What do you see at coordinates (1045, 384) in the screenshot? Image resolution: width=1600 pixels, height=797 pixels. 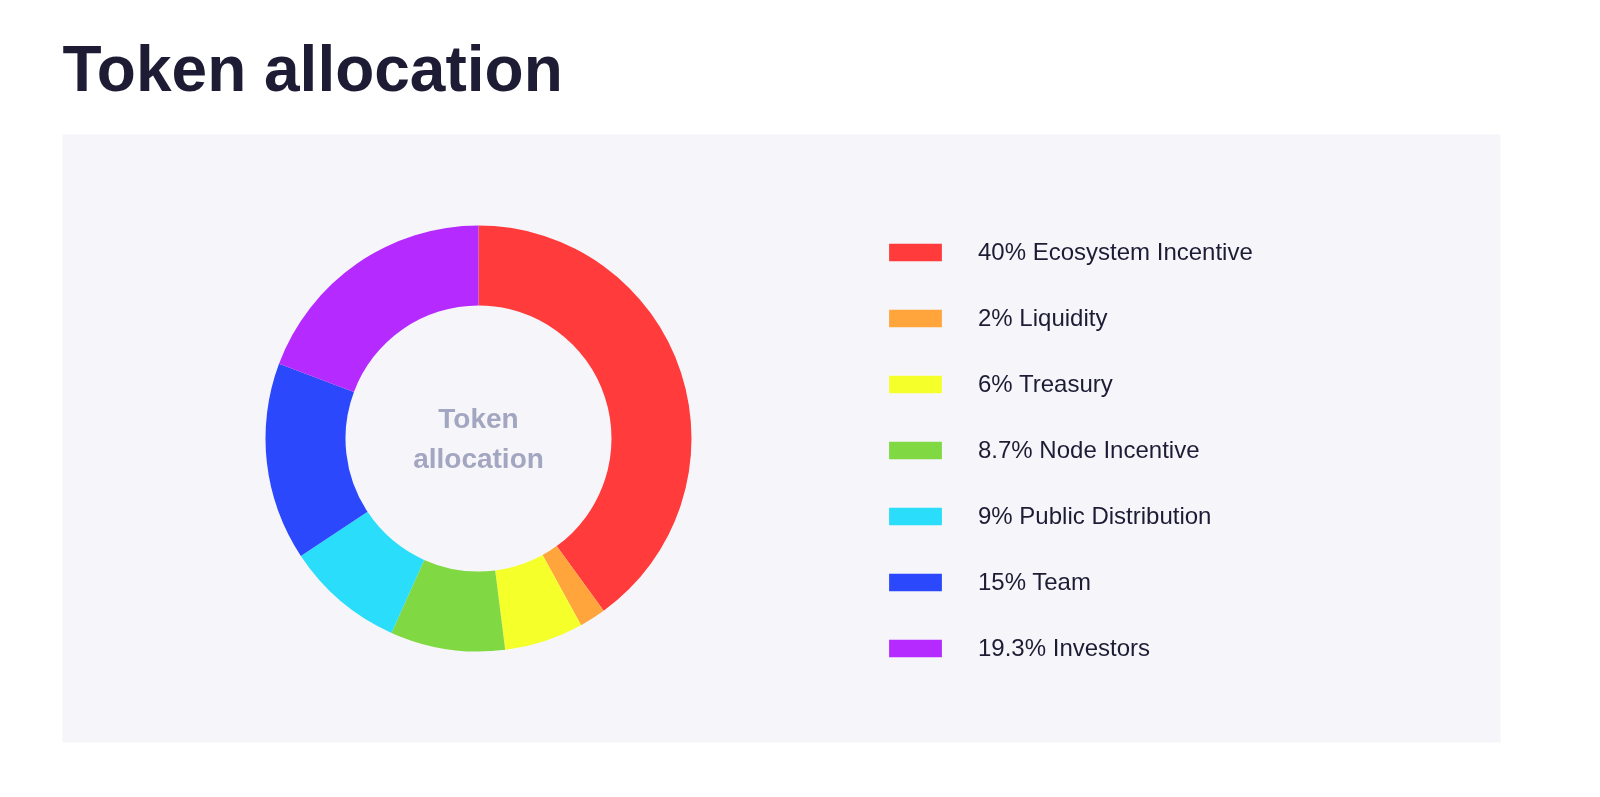 I see `legend-label: 6% Treasury` at bounding box center [1045, 384].